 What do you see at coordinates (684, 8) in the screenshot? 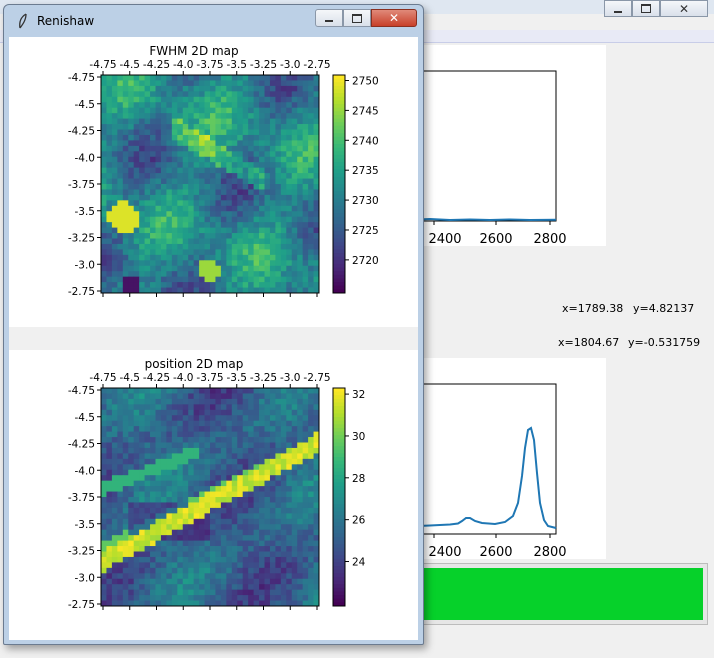
I see `bg-close-button: ✕` at bounding box center [684, 8].